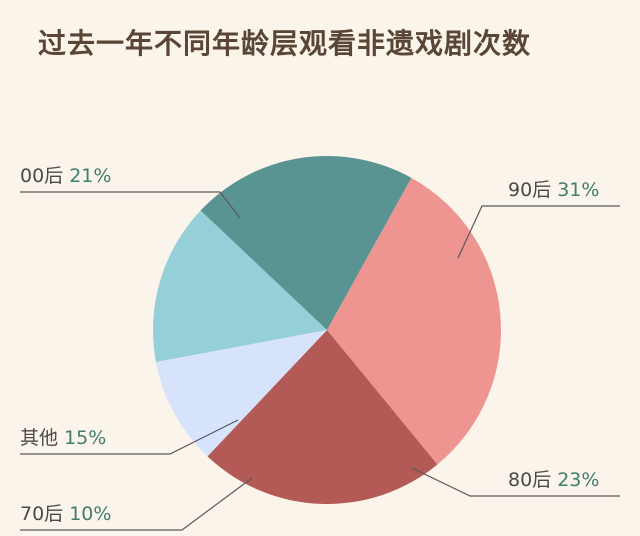 The height and width of the screenshot is (536, 640). I want to click on slice-label-2: 70后 10%, so click(65, 514).